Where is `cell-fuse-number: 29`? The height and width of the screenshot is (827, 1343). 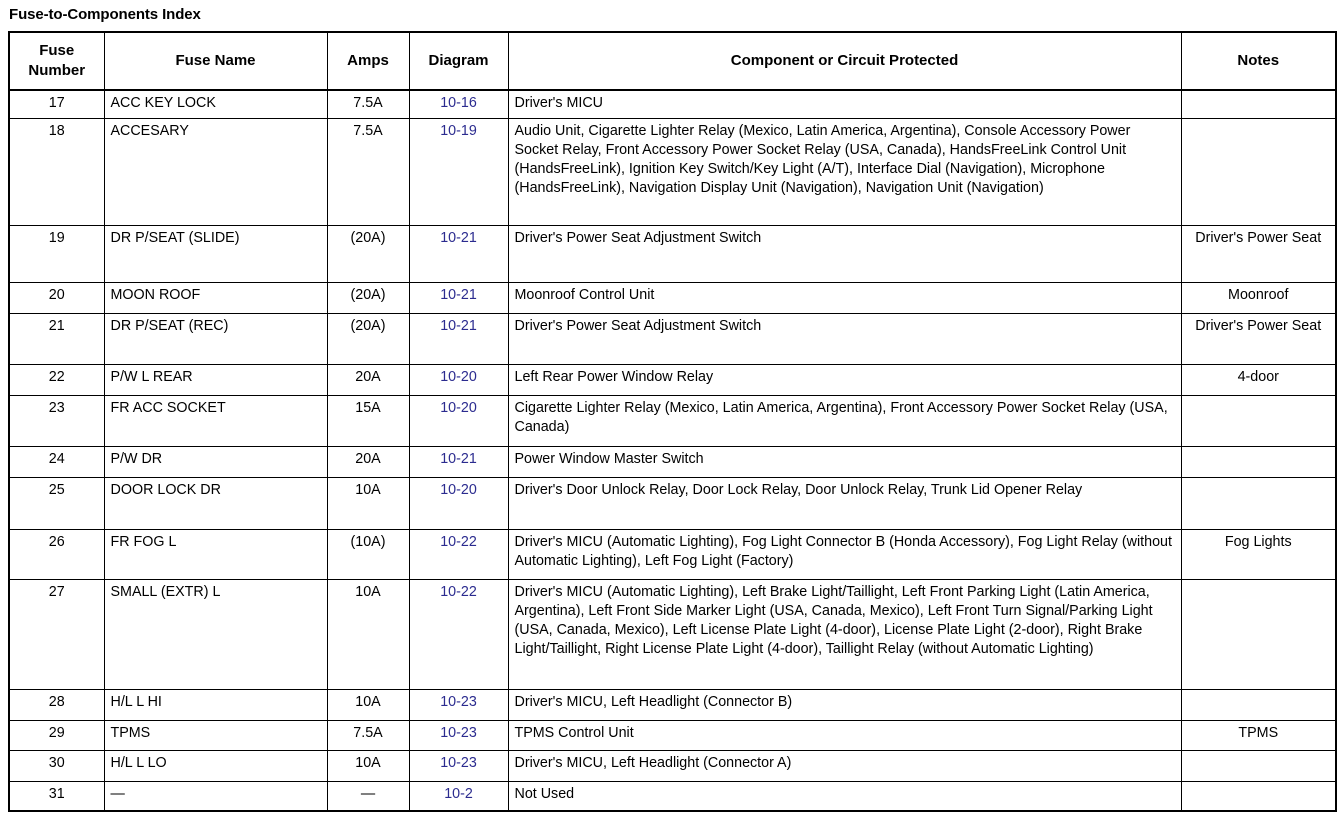 cell-fuse-number: 29 is located at coordinates (56, 735).